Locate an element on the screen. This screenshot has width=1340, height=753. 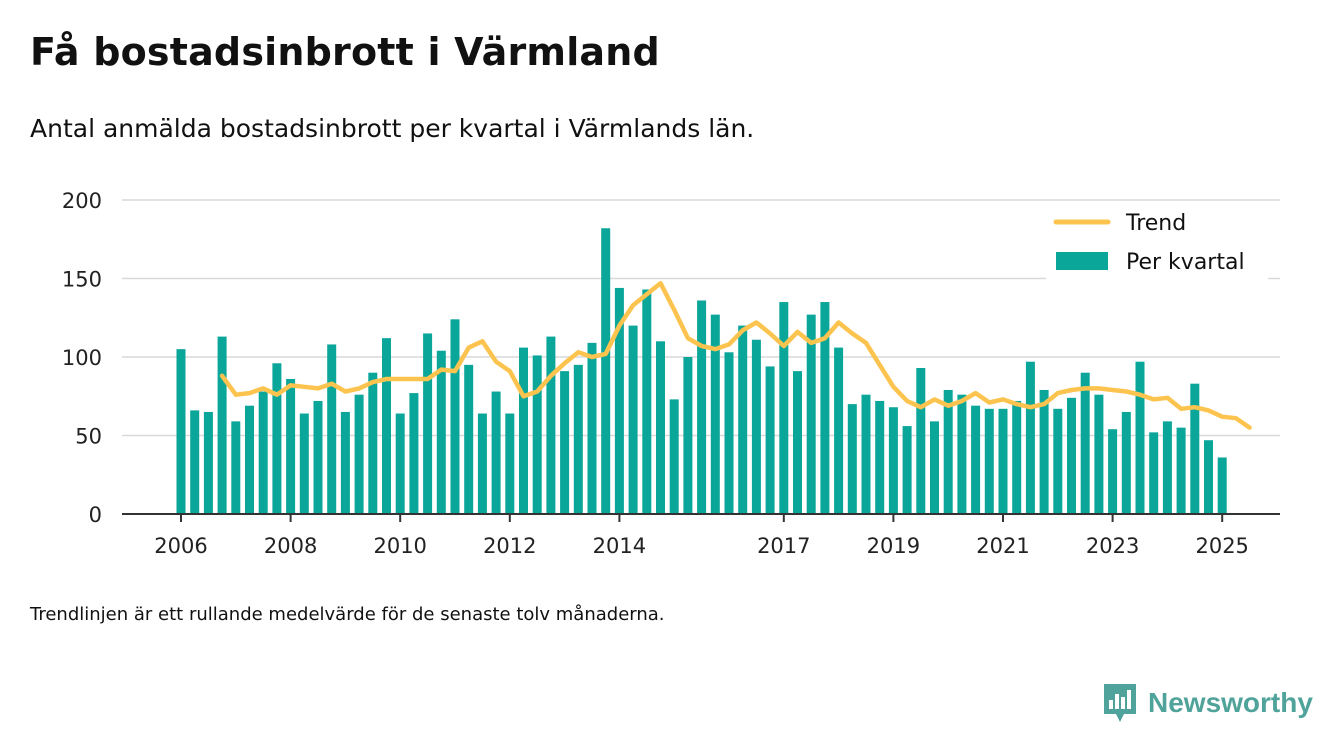
brand: Newsworthy is located at coordinates (1207, 703).